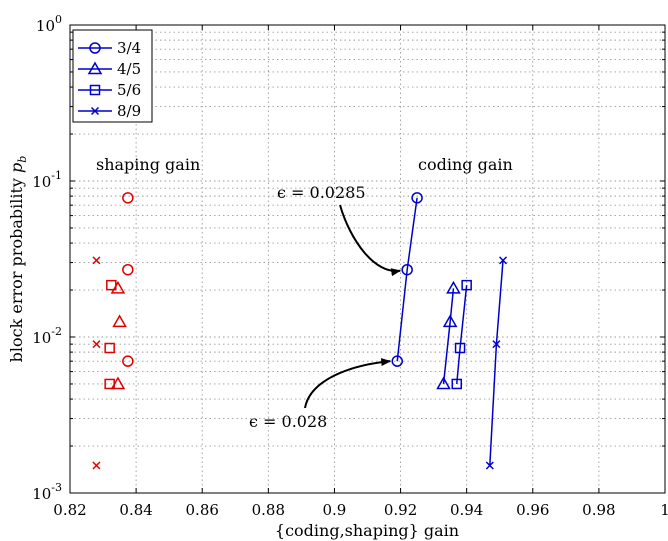 This screenshot has width=668, height=541. I want to click on legend-label: 4/5, so click(129, 69).